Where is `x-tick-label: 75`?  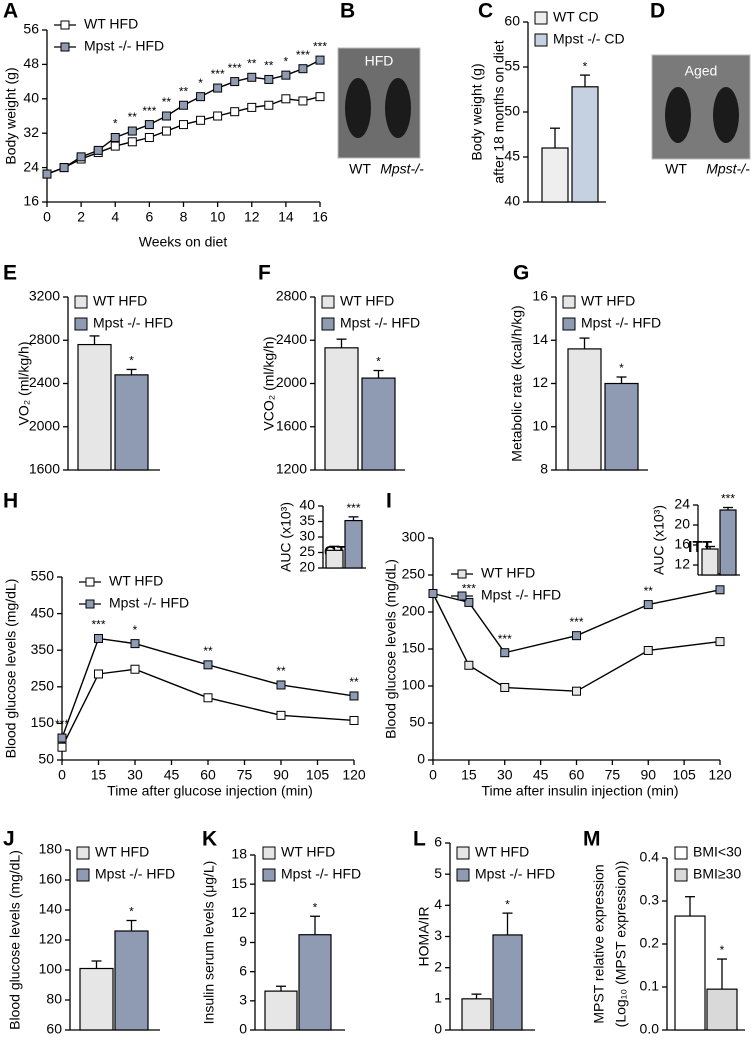
x-tick-label: 75 is located at coordinates (245, 775).